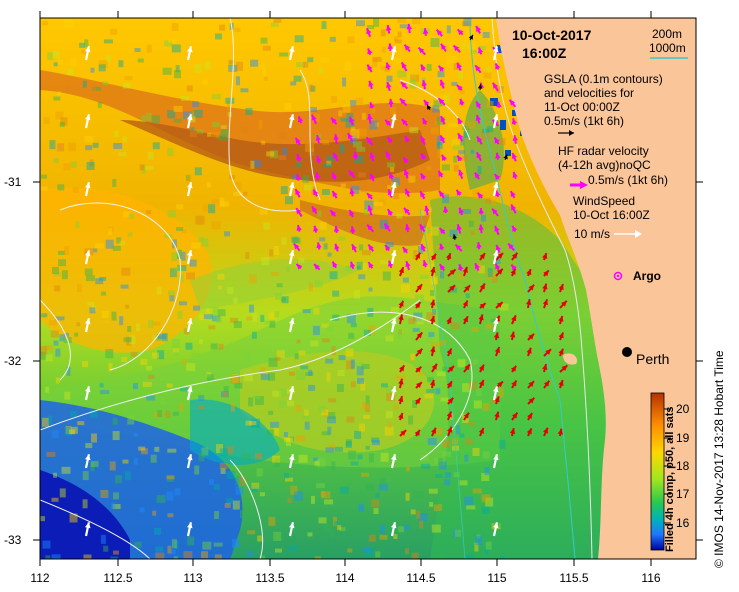 This screenshot has width=739, height=592. What do you see at coordinates (683, 466) in the screenshot?
I see `colorbar-tick-label: 18` at bounding box center [683, 466].